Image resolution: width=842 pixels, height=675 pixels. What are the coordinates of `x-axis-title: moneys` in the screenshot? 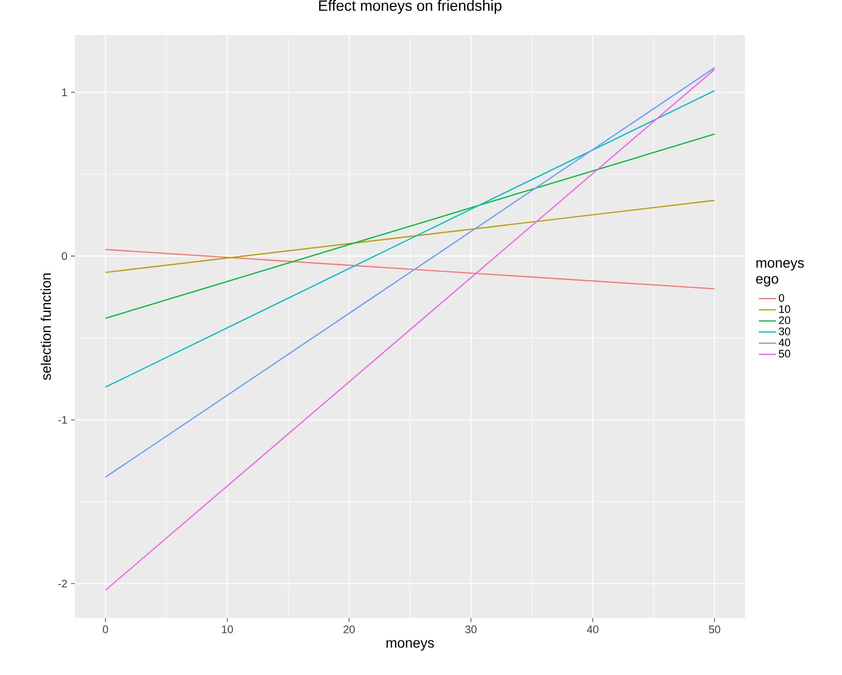 It's located at (410, 645).